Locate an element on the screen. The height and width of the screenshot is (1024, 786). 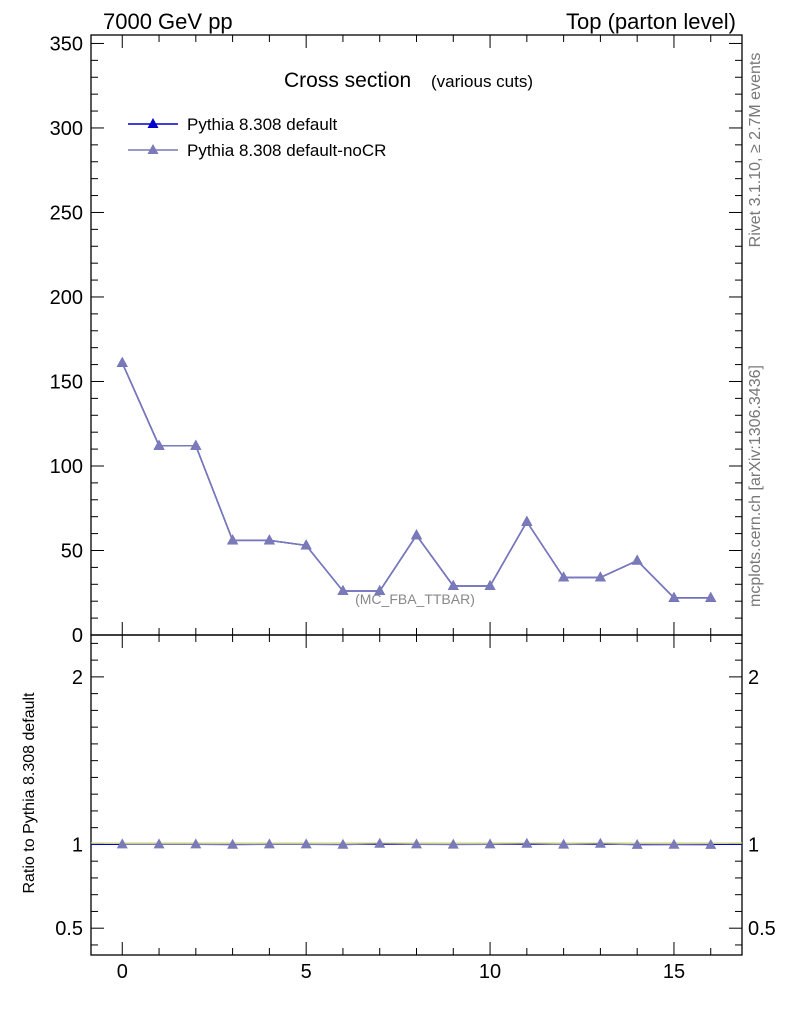
analysis-watermark: (MC_FBA_TTBAR) is located at coordinates (415, 599).